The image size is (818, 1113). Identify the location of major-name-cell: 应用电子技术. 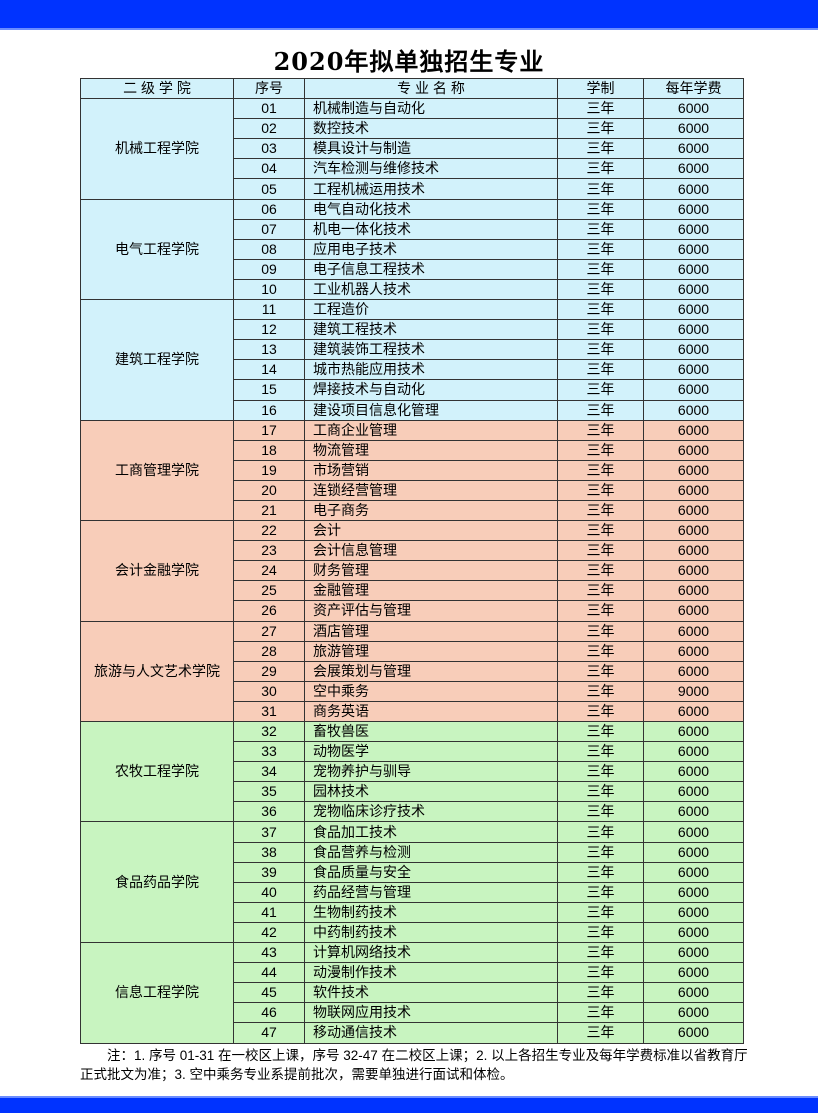
(431, 249).